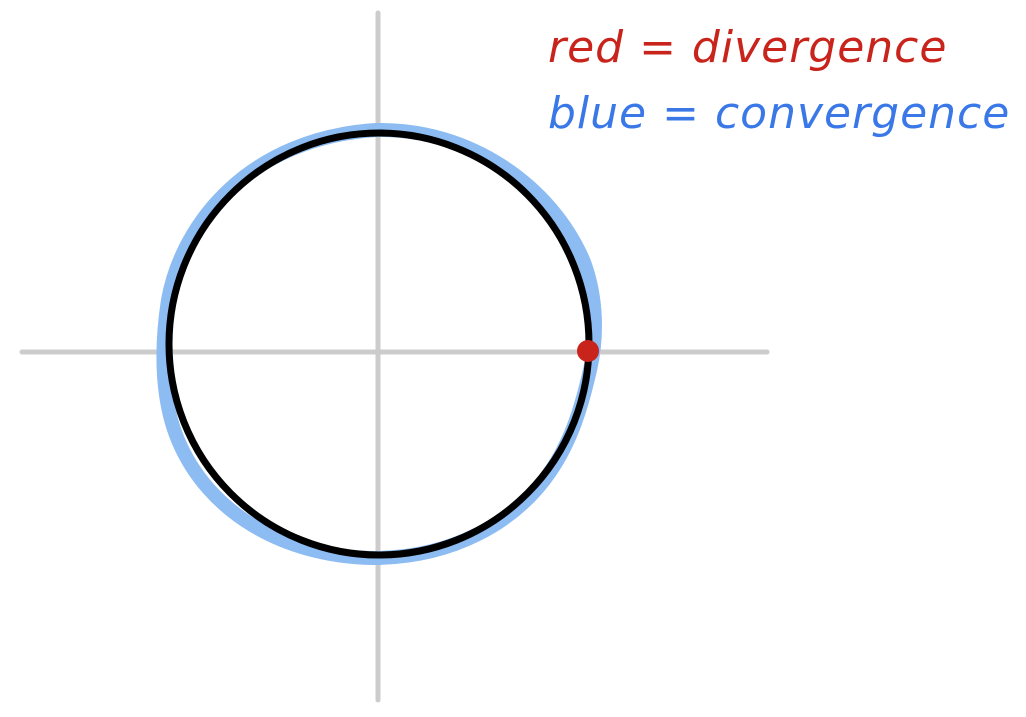 Image resolution: width=1026 pixels, height=717 pixels. What do you see at coordinates (779, 113) in the screenshot?
I see `legend-convergence-label: blue = convergence` at bounding box center [779, 113].